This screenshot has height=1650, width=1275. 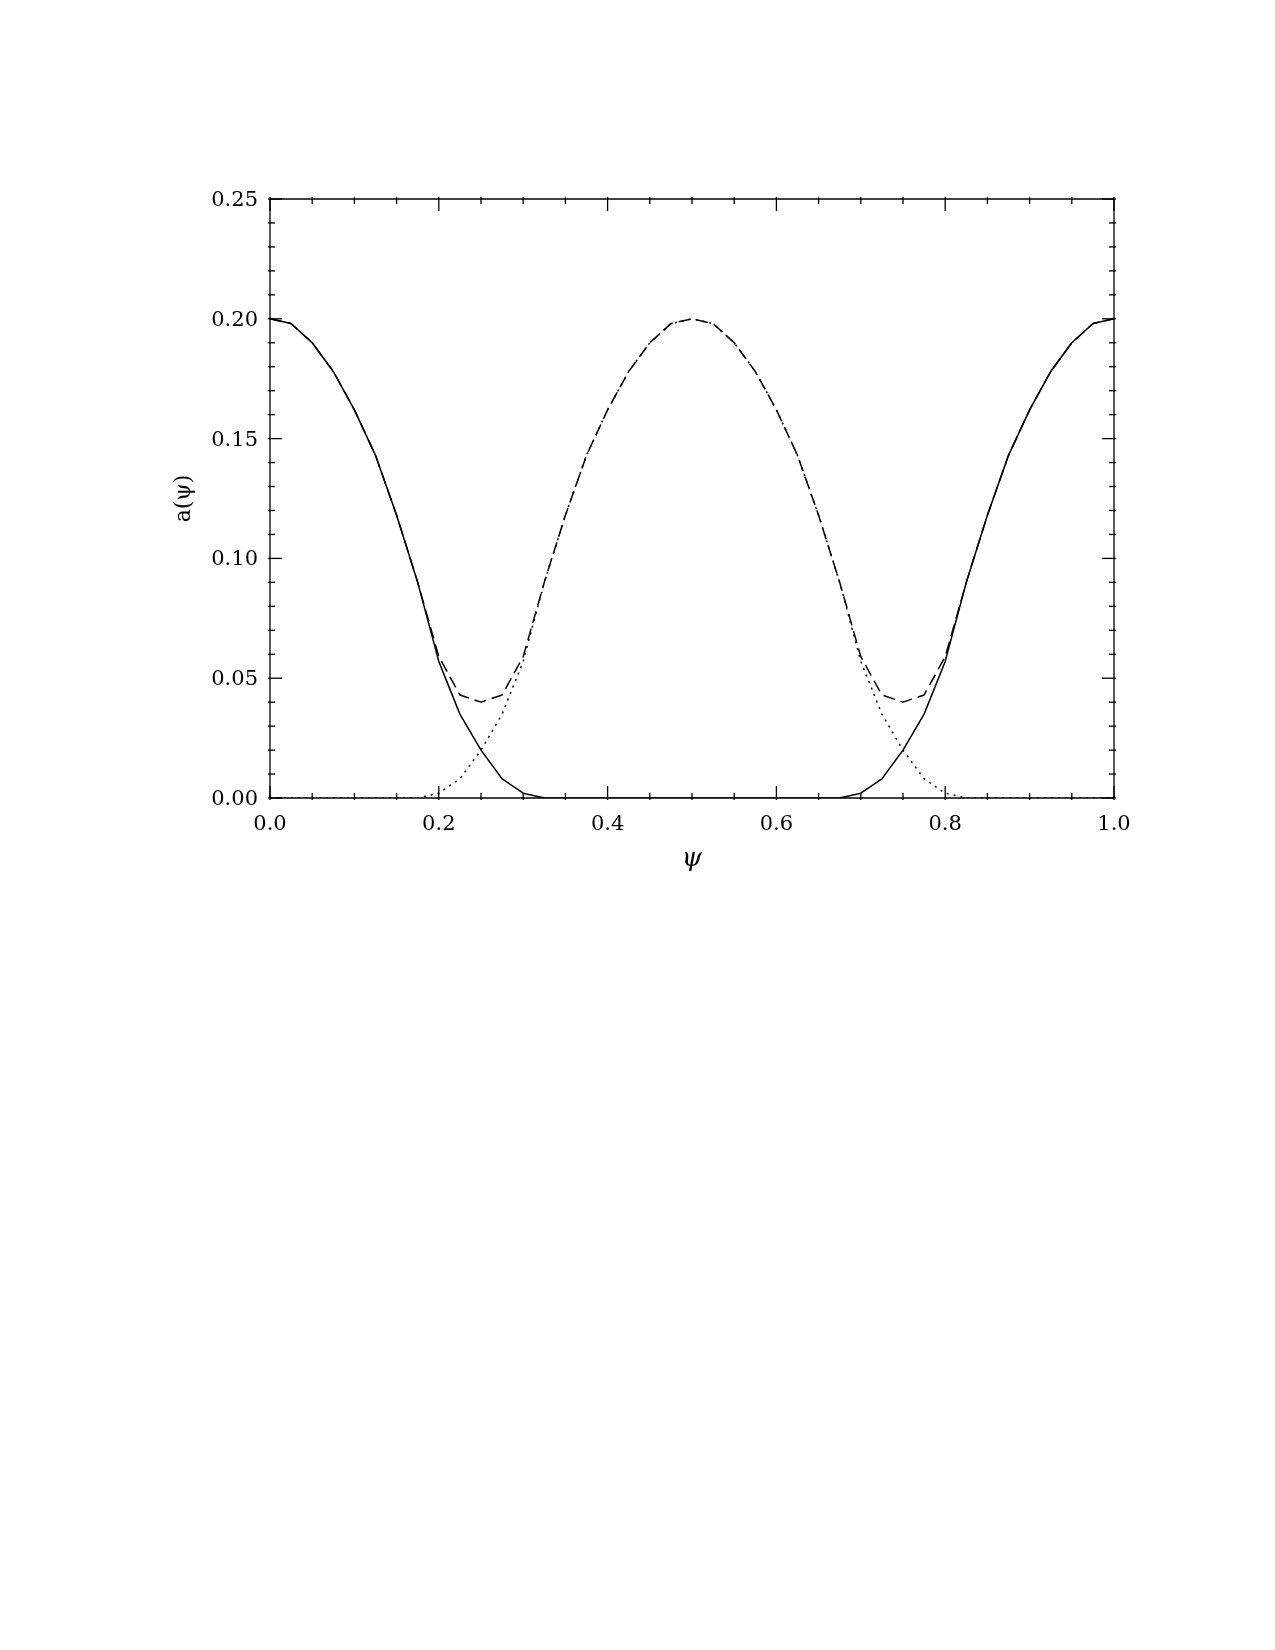 What do you see at coordinates (439, 823) in the screenshot?
I see `x-tick-label: 0.2` at bounding box center [439, 823].